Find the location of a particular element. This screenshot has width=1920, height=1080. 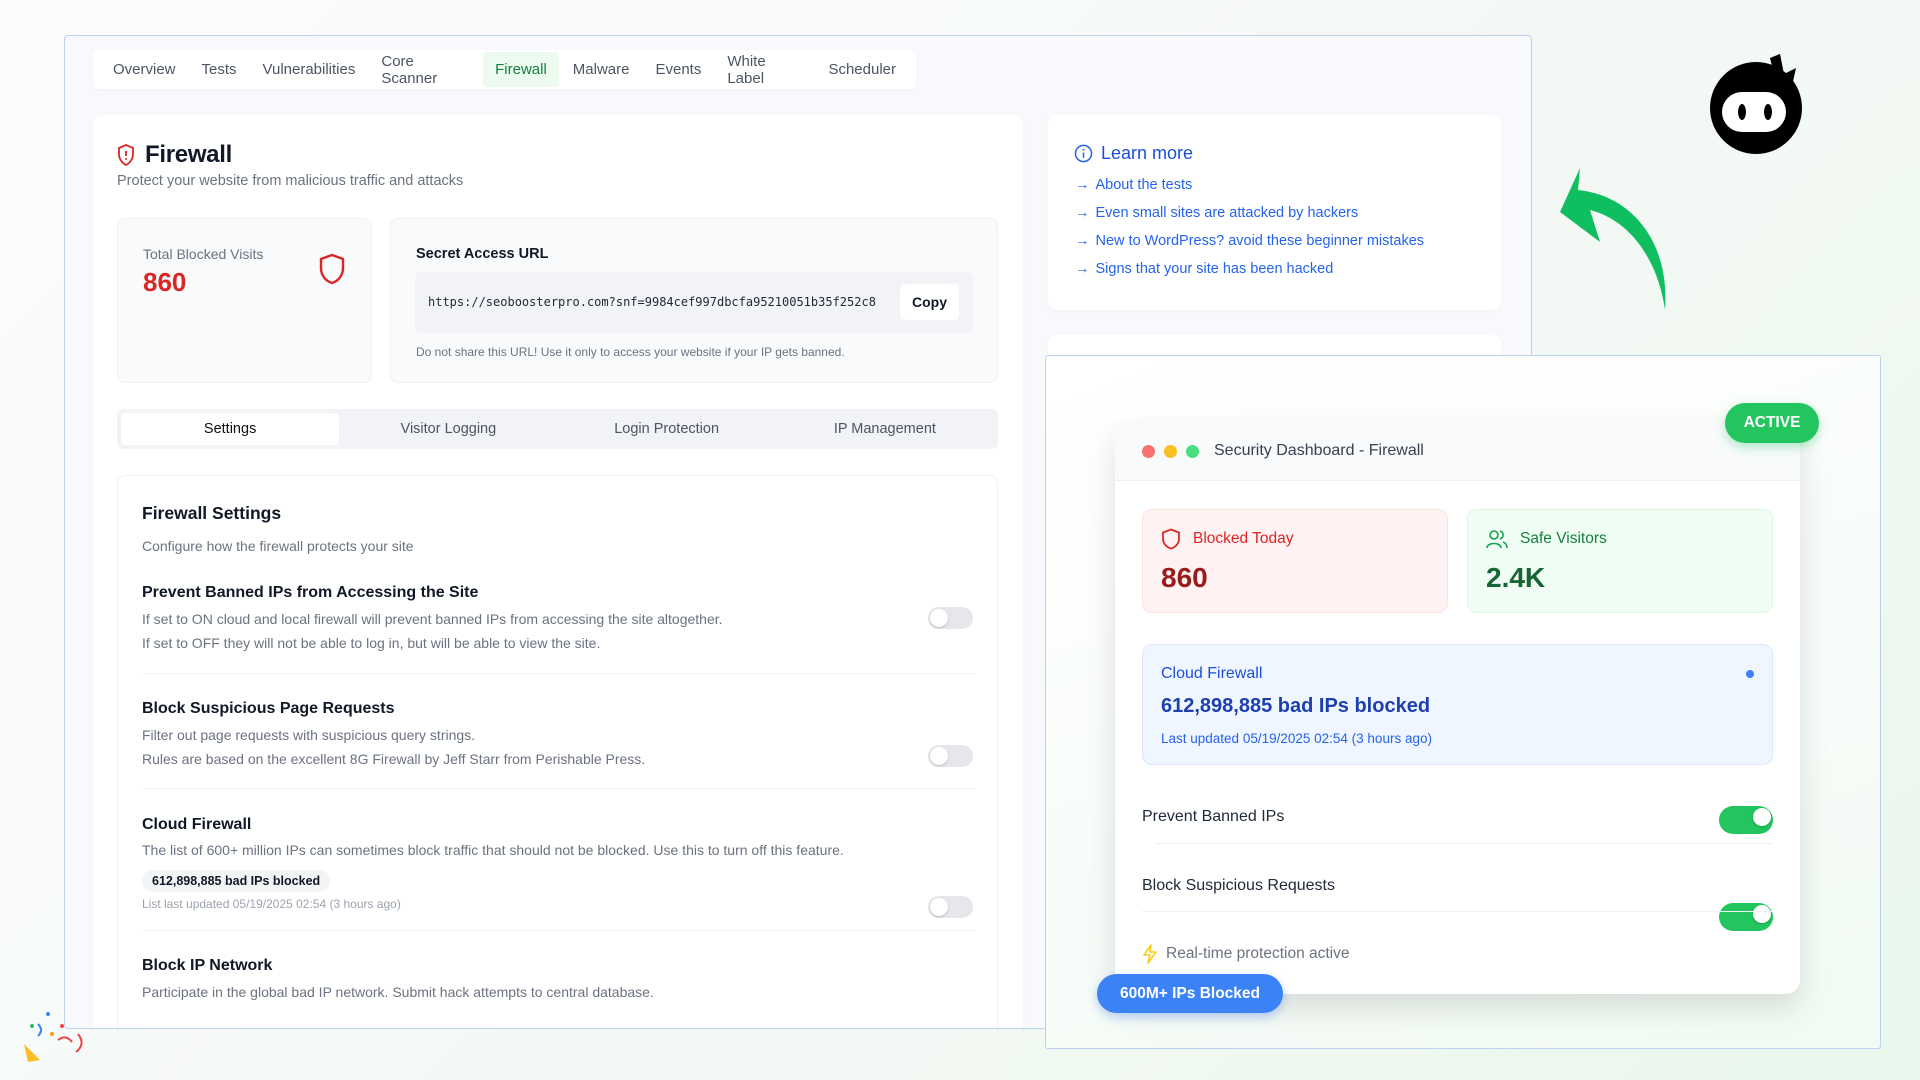

tab-scheduler: Scheduler is located at coordinates (862, 69).